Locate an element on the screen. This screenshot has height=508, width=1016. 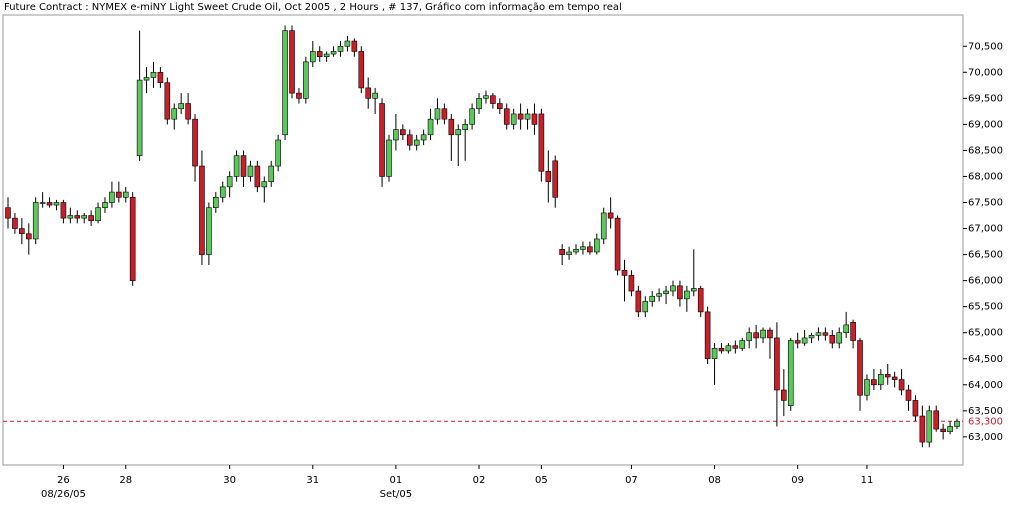
x-tick-label: 30 is located at coordinates (229, 480).